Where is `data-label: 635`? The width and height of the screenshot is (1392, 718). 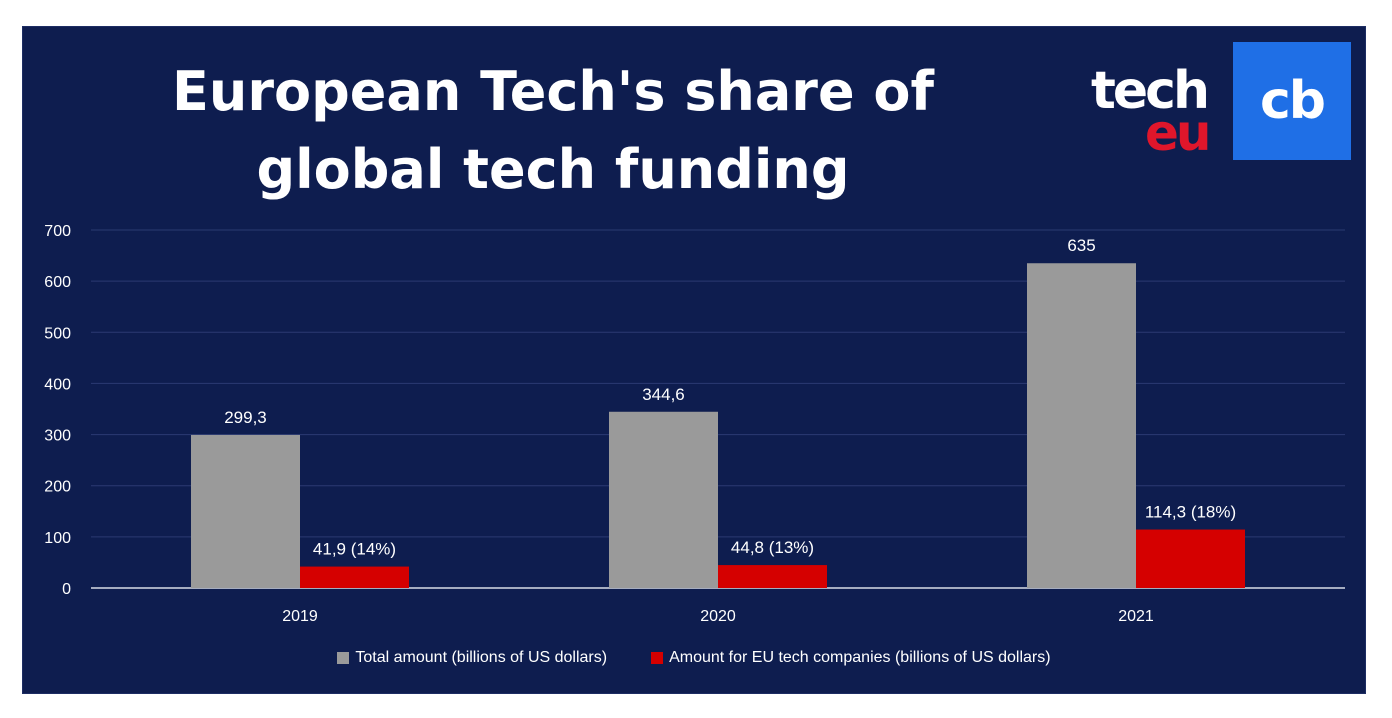 data-label: 635 is located at coordinates (1081, 245).